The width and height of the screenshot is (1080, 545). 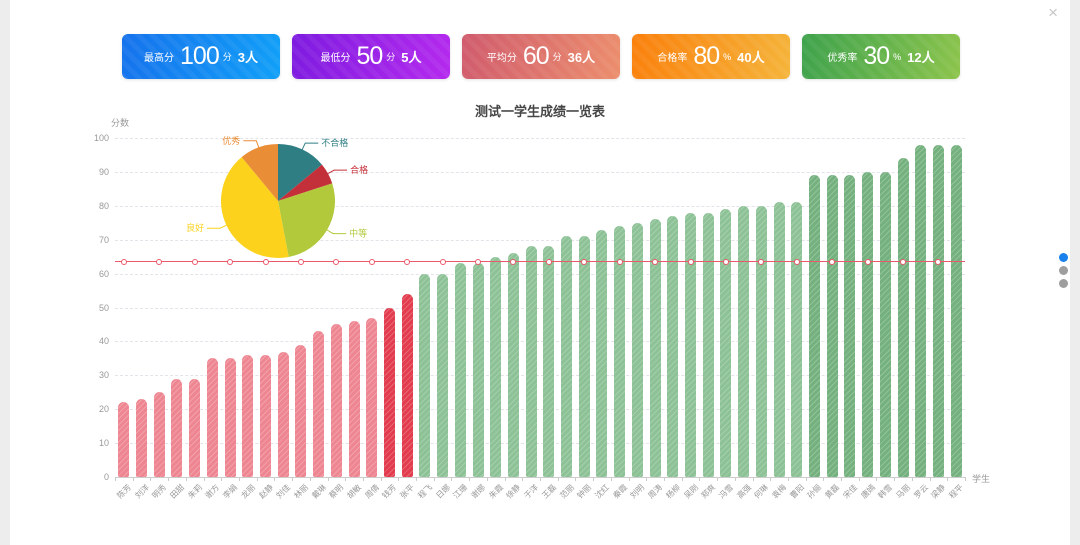 I want to click on stat-card-value: 80, so click(x=706, y=56).